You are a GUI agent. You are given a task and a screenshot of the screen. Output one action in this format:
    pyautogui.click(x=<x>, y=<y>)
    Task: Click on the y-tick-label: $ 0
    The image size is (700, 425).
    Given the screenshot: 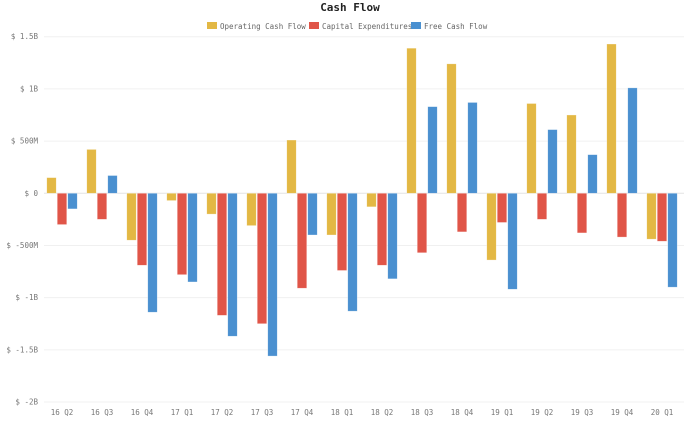 What is the action you would take?
    pyautogui.click(x=31, y=193)
    